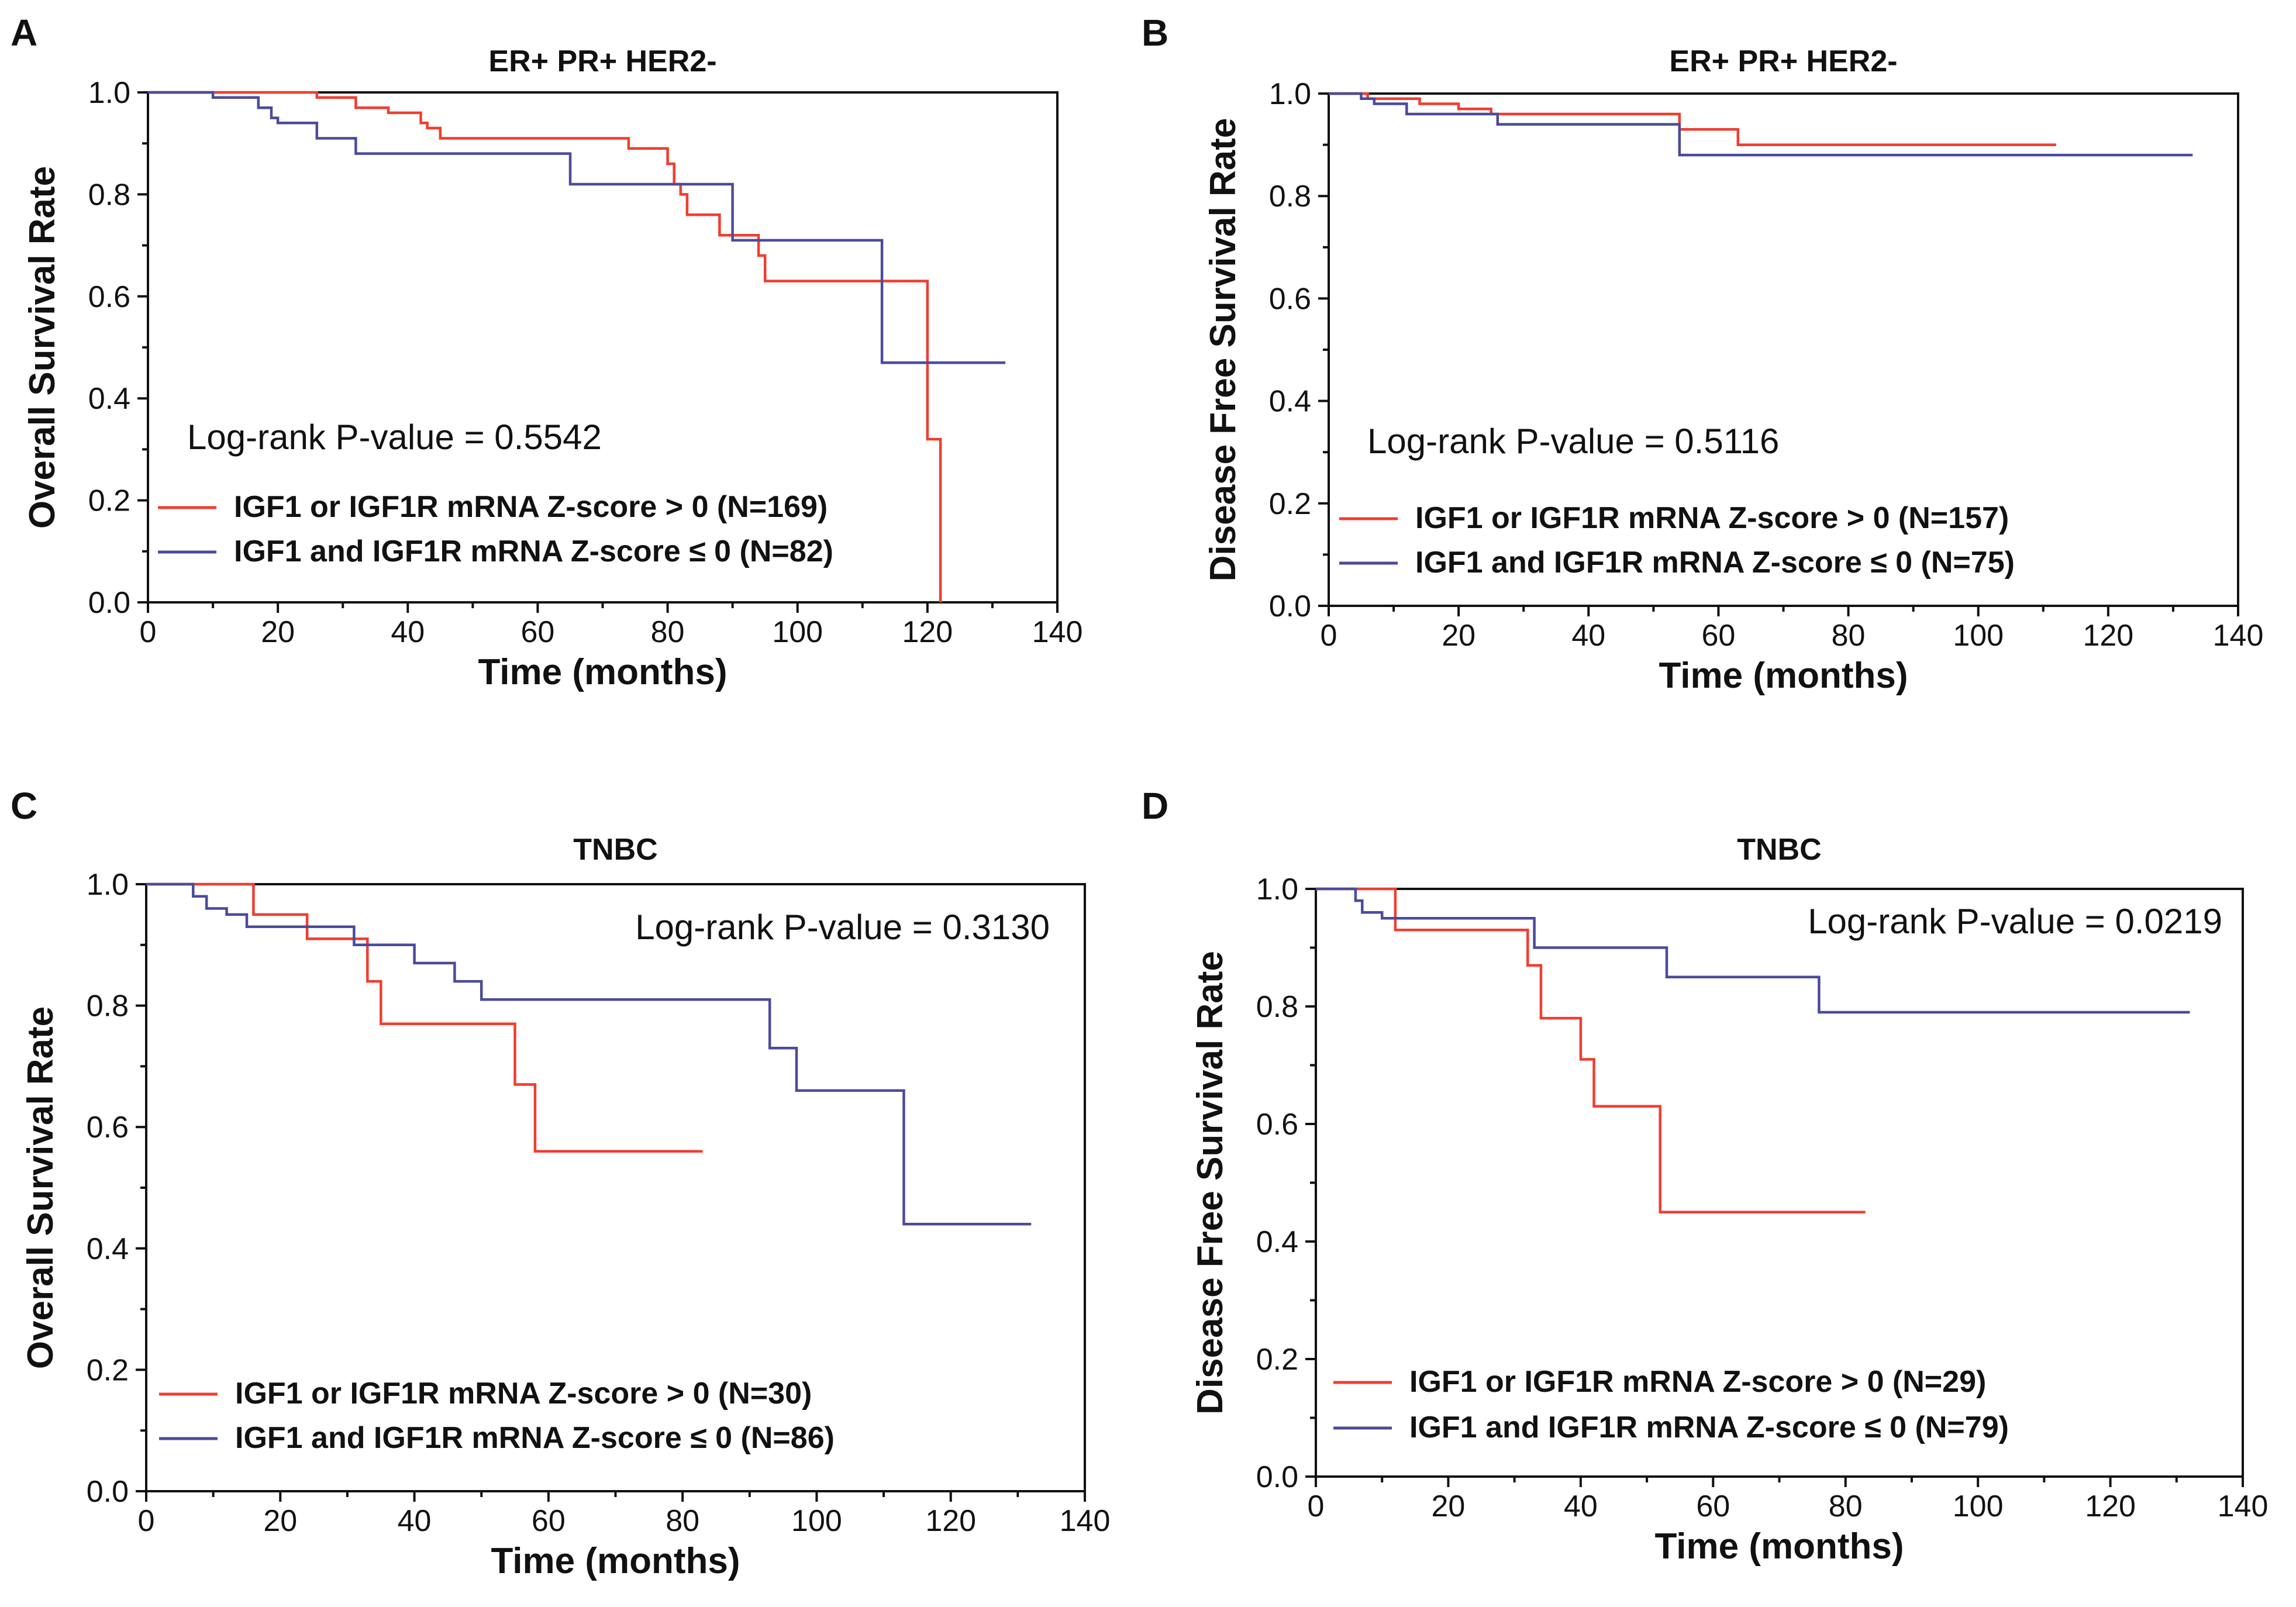 The width and height of the screenshot is (2296, 1607). I want to click on log-rank-annotation: Log-rank P-value = 0.3130, so click(842, 927).